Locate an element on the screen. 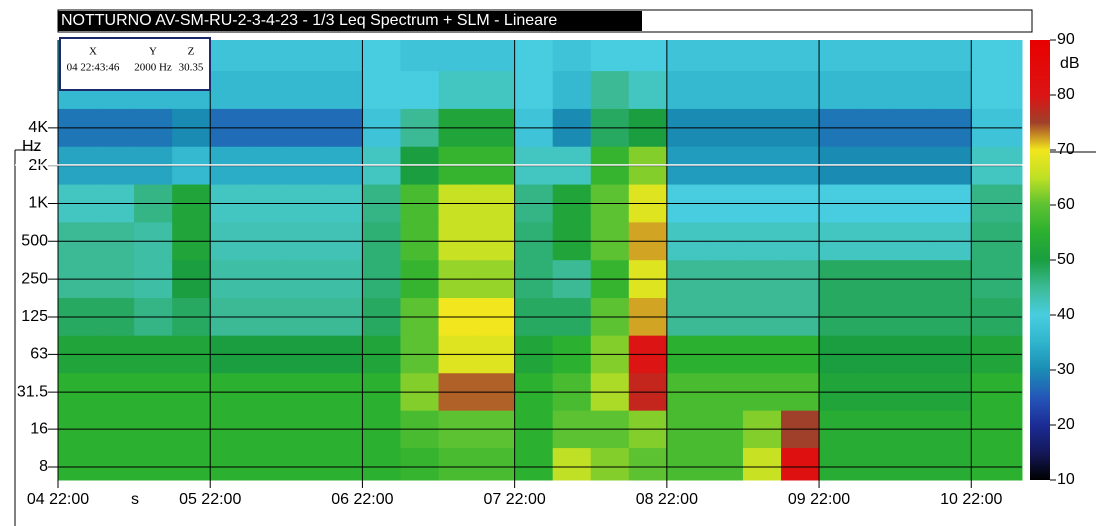 This screenshot has height=526, width=1096. colorbar-tick-label: 10 is located at coordinates (1066, 479).